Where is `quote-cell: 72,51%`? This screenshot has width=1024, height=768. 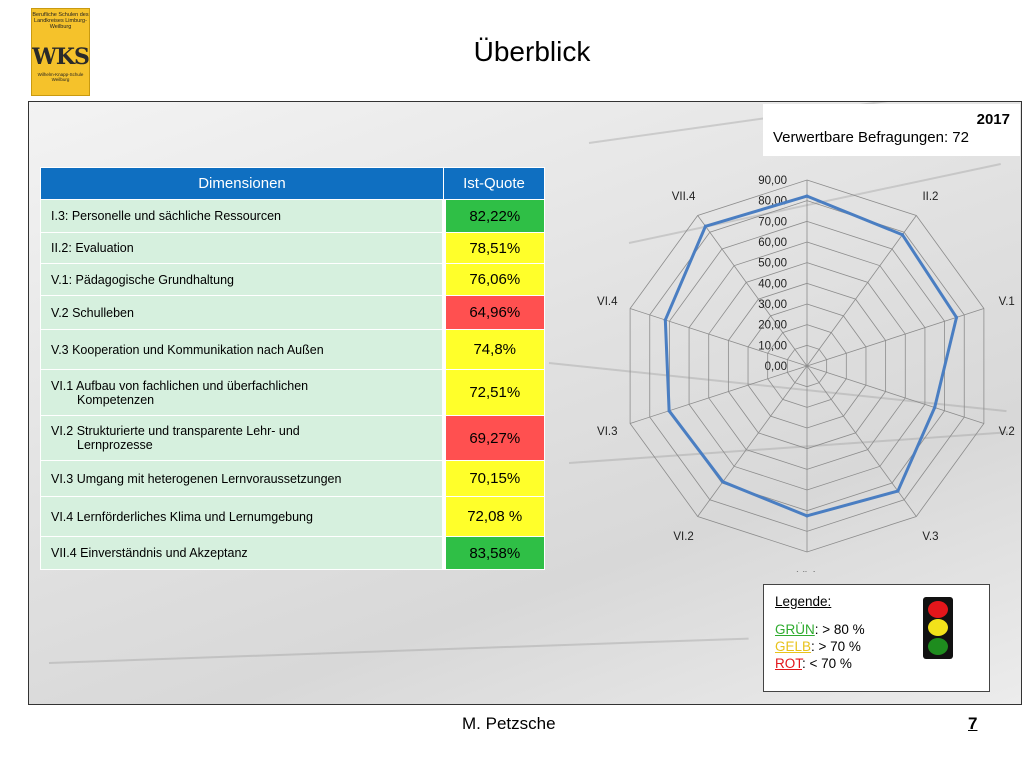 quote-cell: 72,51% is located at coordinates (493, 392).